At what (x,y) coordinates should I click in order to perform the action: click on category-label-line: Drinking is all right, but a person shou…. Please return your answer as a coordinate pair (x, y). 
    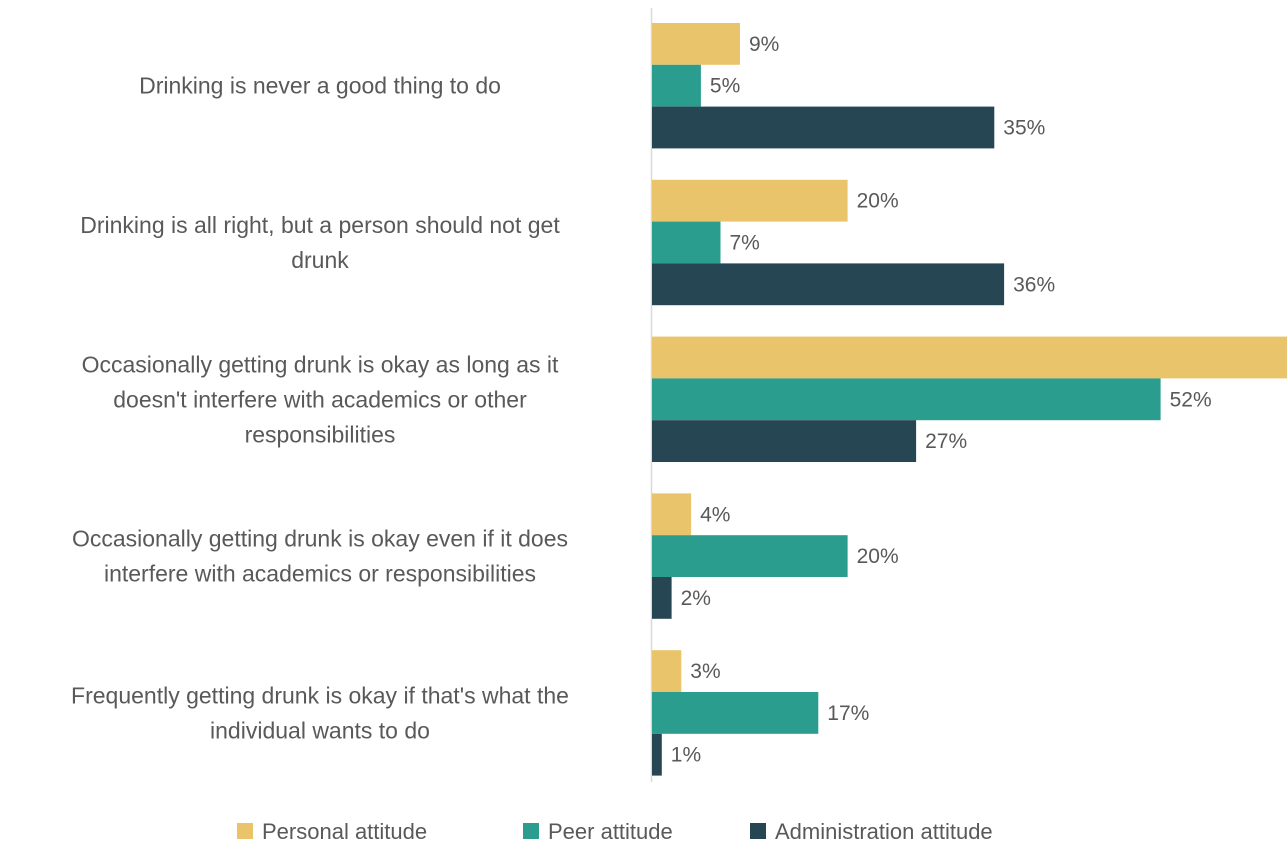
    Looking at the image, I should click on (320, 225).